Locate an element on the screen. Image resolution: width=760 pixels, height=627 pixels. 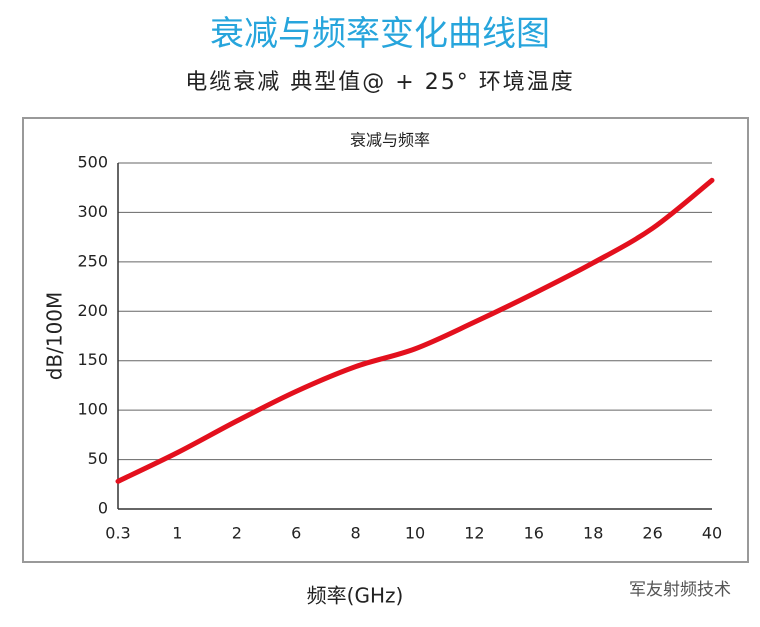
y-tick-label: 150 is located at coordinates (92, 359).